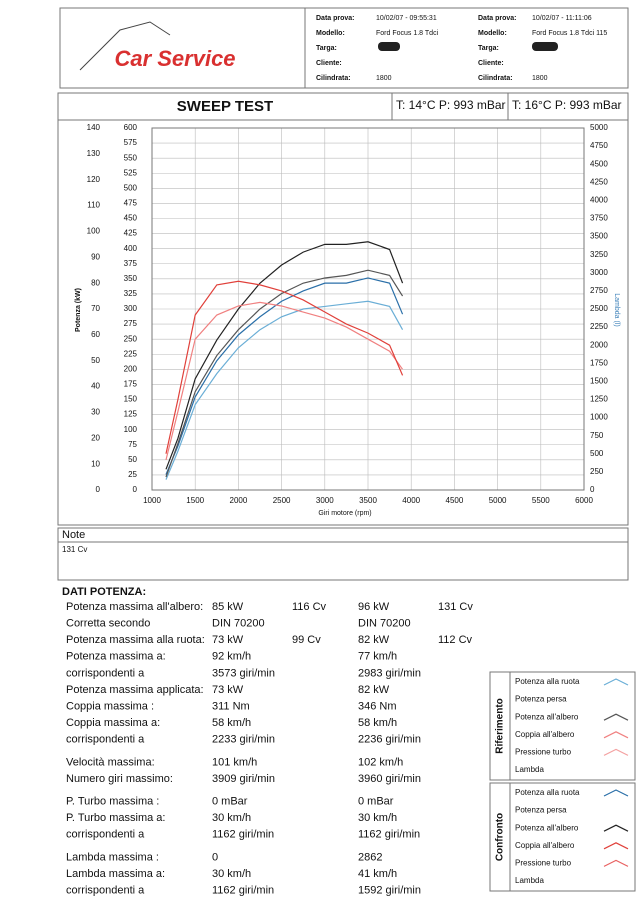  I want to click on table-cell: P. Turbo massima :, so click(112, 802).